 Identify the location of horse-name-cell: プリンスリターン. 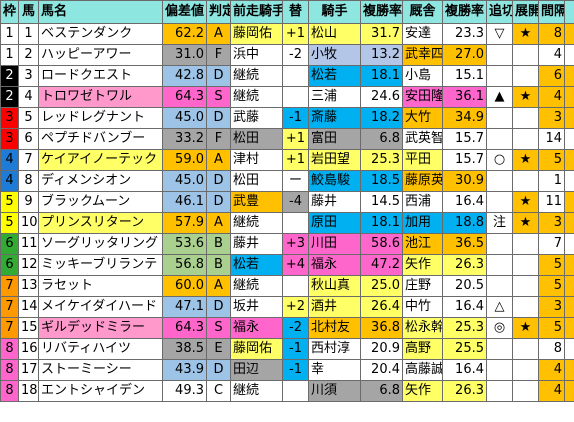
(100, 223).